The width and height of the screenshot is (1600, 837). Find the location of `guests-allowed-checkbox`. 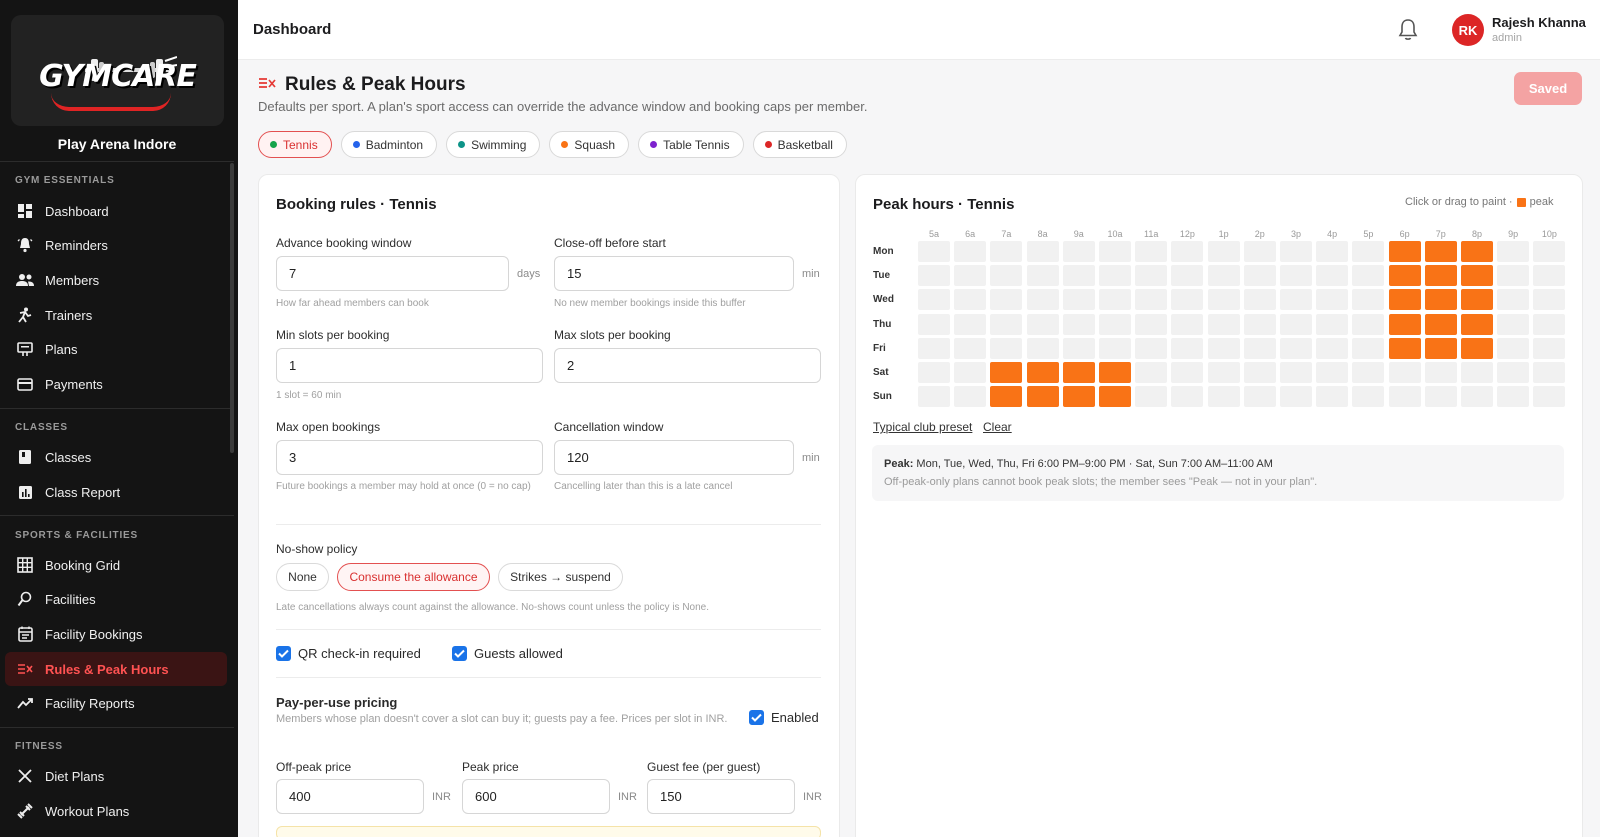

guests-allowed-checkbox is located at coordinates (459, 653).